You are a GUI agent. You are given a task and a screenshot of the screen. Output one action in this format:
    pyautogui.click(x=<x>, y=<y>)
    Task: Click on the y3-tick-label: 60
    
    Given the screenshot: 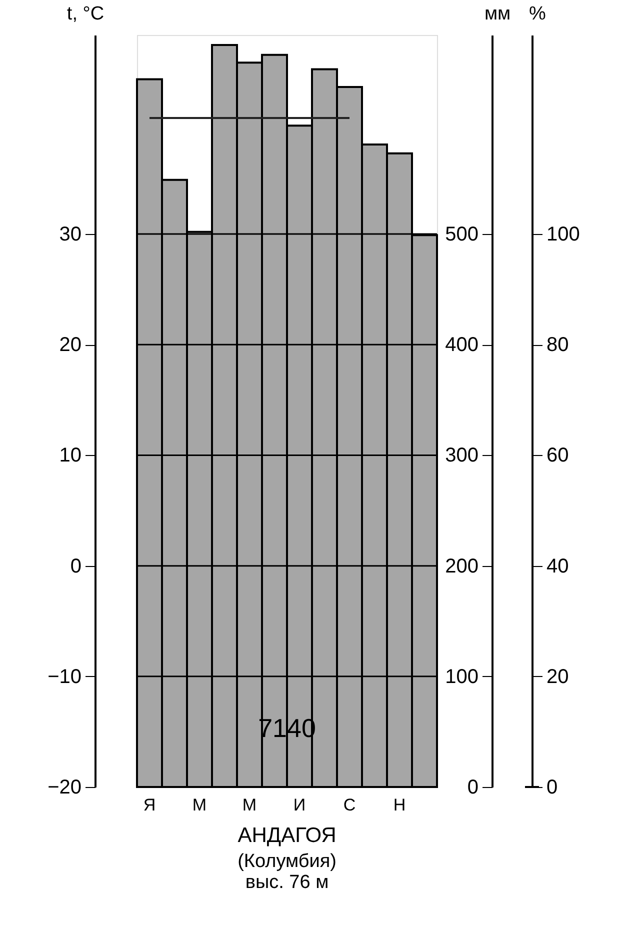 What is the action you would take?
    pyautogui.click(x=557, y=455)
    